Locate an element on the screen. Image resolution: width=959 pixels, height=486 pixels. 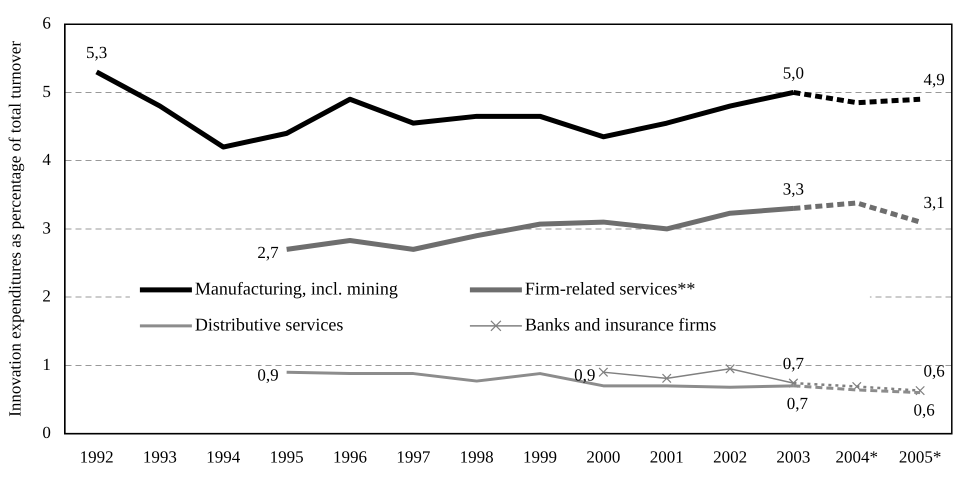
x-tick-label: 2003 is located at coordinates (793, 456).